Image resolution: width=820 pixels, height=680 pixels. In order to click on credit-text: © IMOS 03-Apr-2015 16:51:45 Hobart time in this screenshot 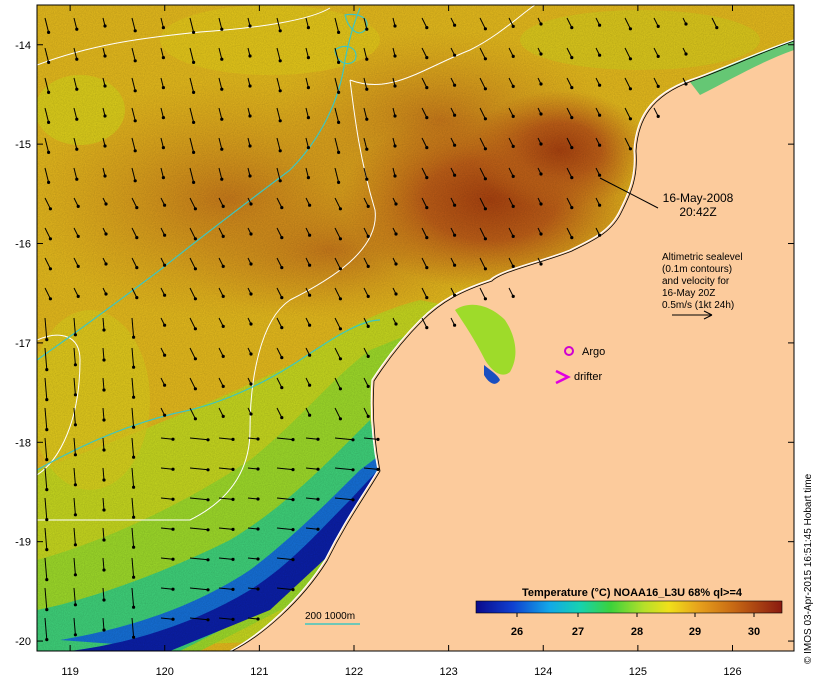, I will do `click(808, 568)`.